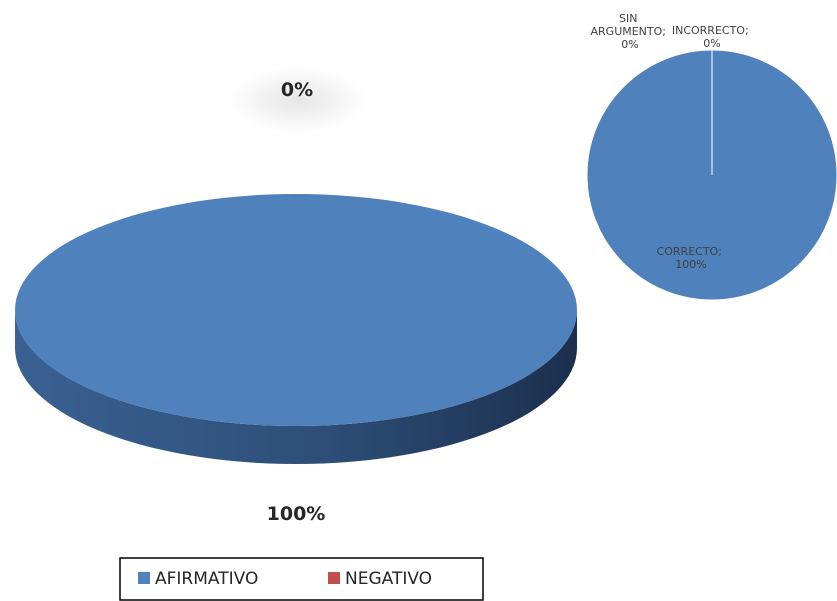 The width and height of the screenshot is (837, 601). I want to click on pie2-label-sin-argumento-line2: ARGUMENTO;, so click(629, 31).